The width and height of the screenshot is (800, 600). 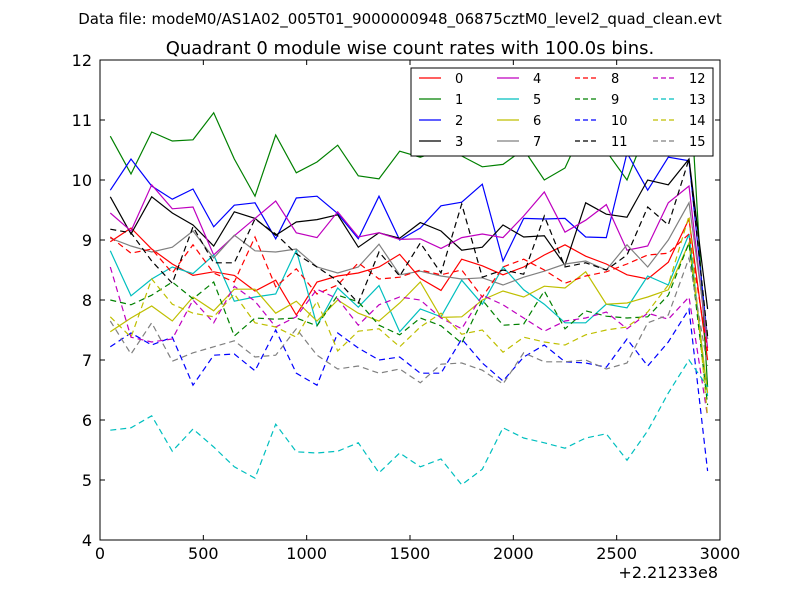 What do you see at coordinates (87, 360) in the screenshot?
I see `y-tick-label: 7` at bounding box center [87, 360].